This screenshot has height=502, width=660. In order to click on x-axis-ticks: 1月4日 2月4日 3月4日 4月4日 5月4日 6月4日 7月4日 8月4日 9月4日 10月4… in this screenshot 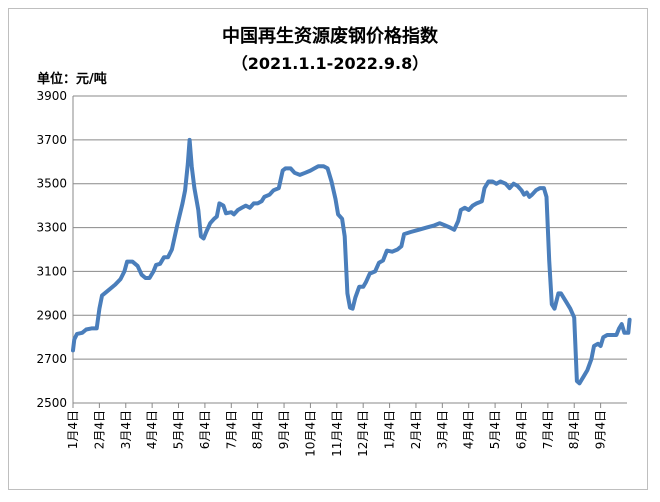, I will do `click(337, 430)`.